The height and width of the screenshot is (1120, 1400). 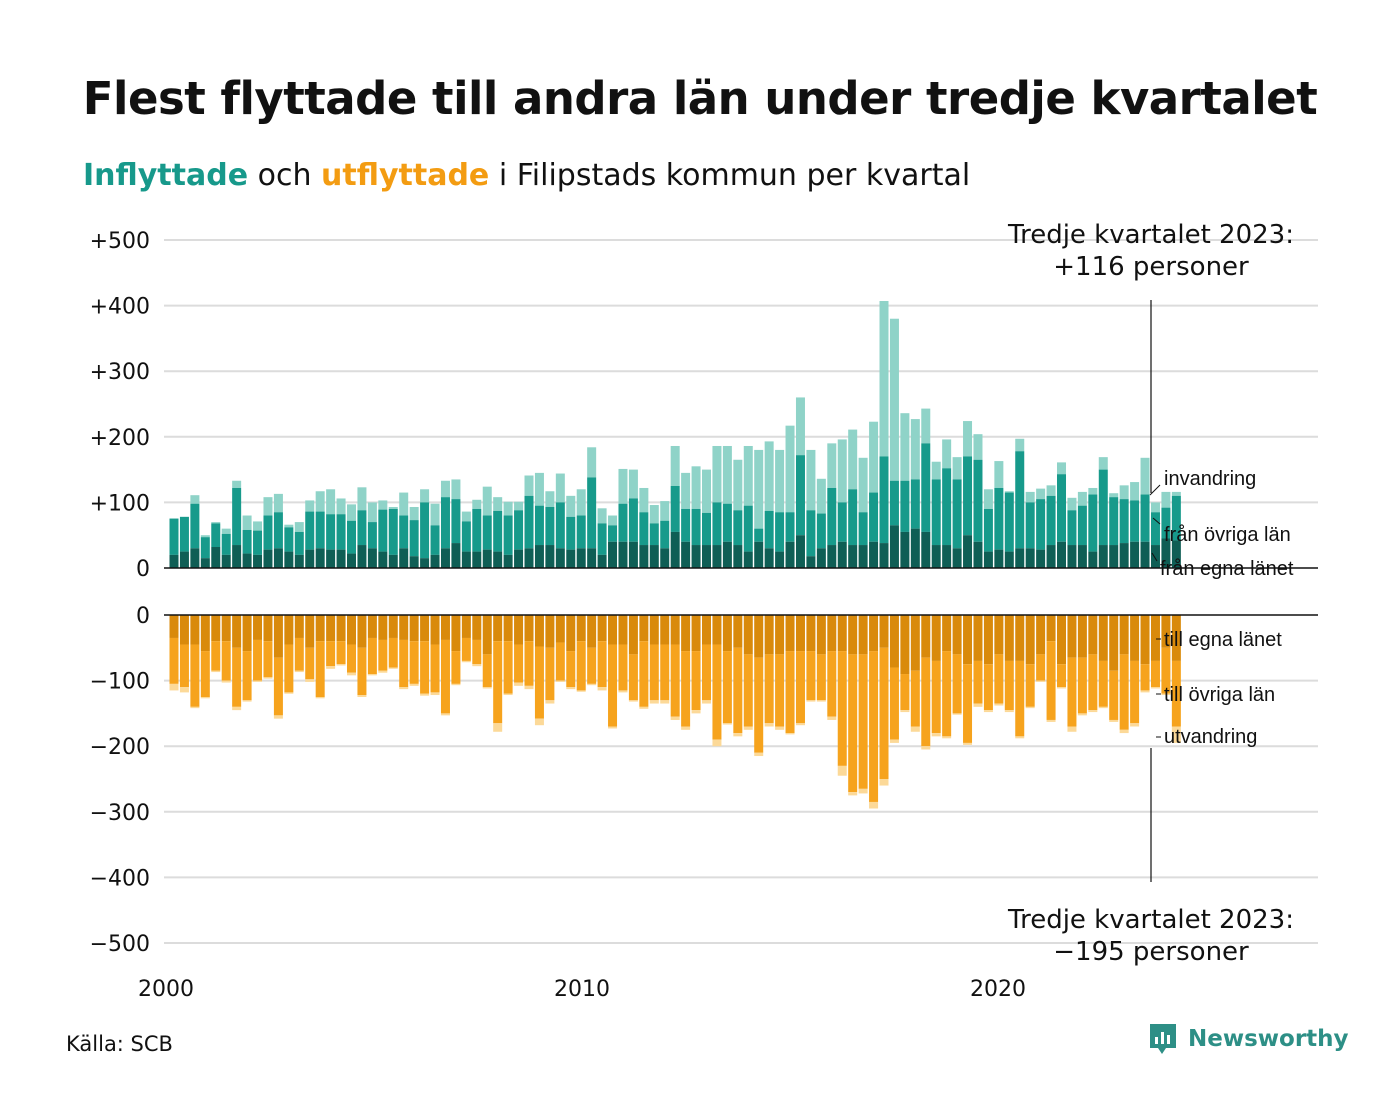 I want to click on x-axis-ticks: 2000 2010 2020, so click(x=582, y=989).